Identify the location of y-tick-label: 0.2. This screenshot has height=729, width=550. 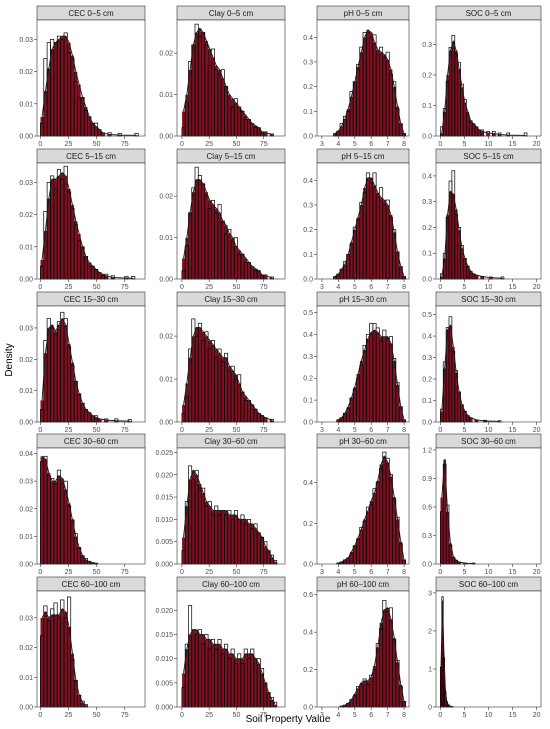
(308, 379).